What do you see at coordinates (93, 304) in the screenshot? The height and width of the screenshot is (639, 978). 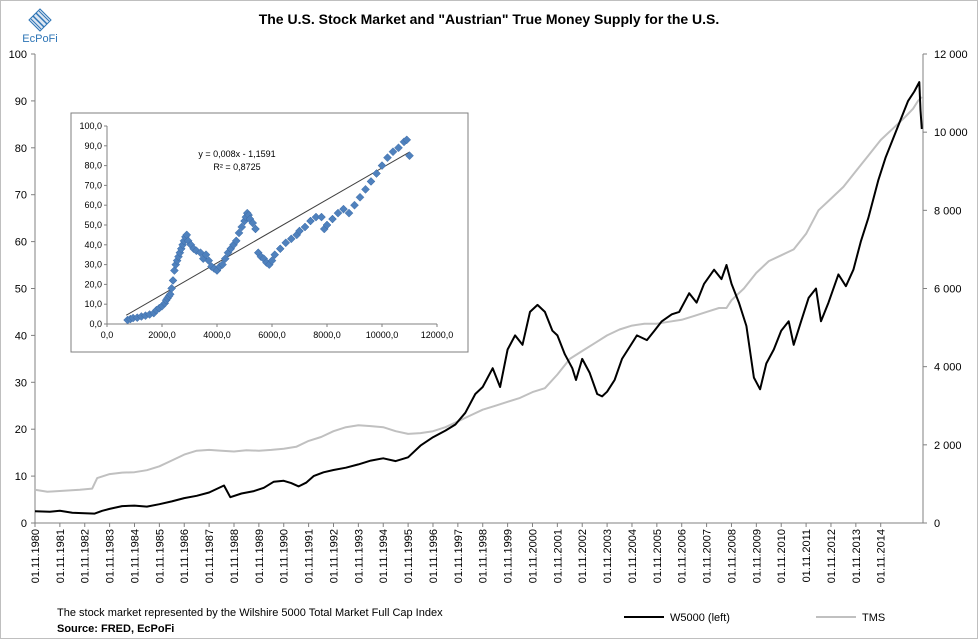 I see `inset-y-tick-label: 10,0` at bounding box center [93, 304].